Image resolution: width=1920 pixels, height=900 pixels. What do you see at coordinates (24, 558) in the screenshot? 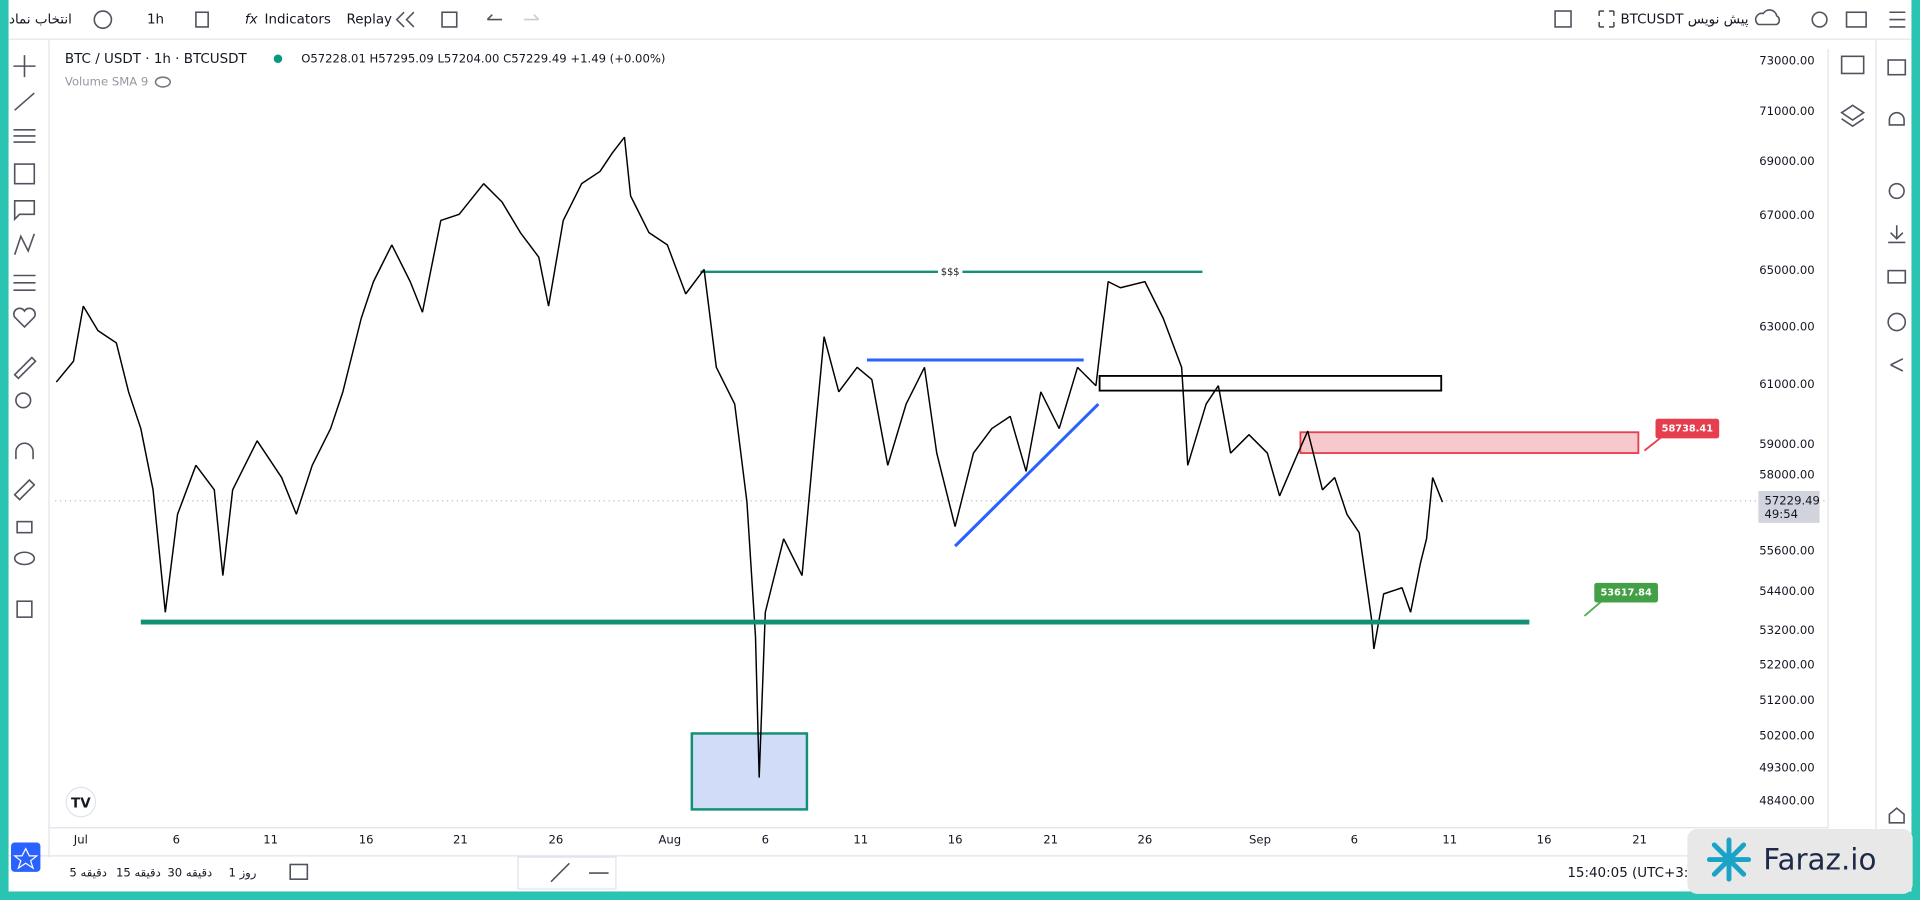
I see `hide-tool` at bounding box center [24, 558].